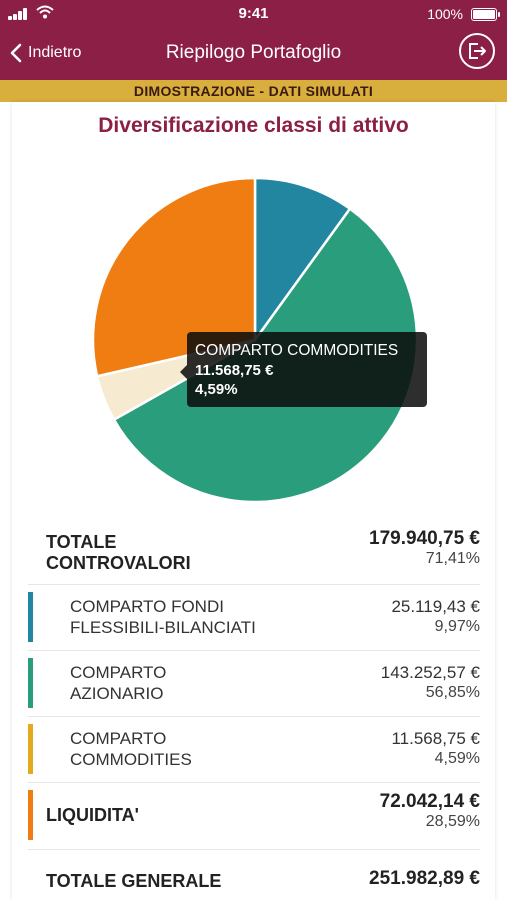 The image size is (507, 900). Describe the element at coordinates (452, 558) in the screenshot. I see `totale-controvalori-percent: 71,41%` at that location.